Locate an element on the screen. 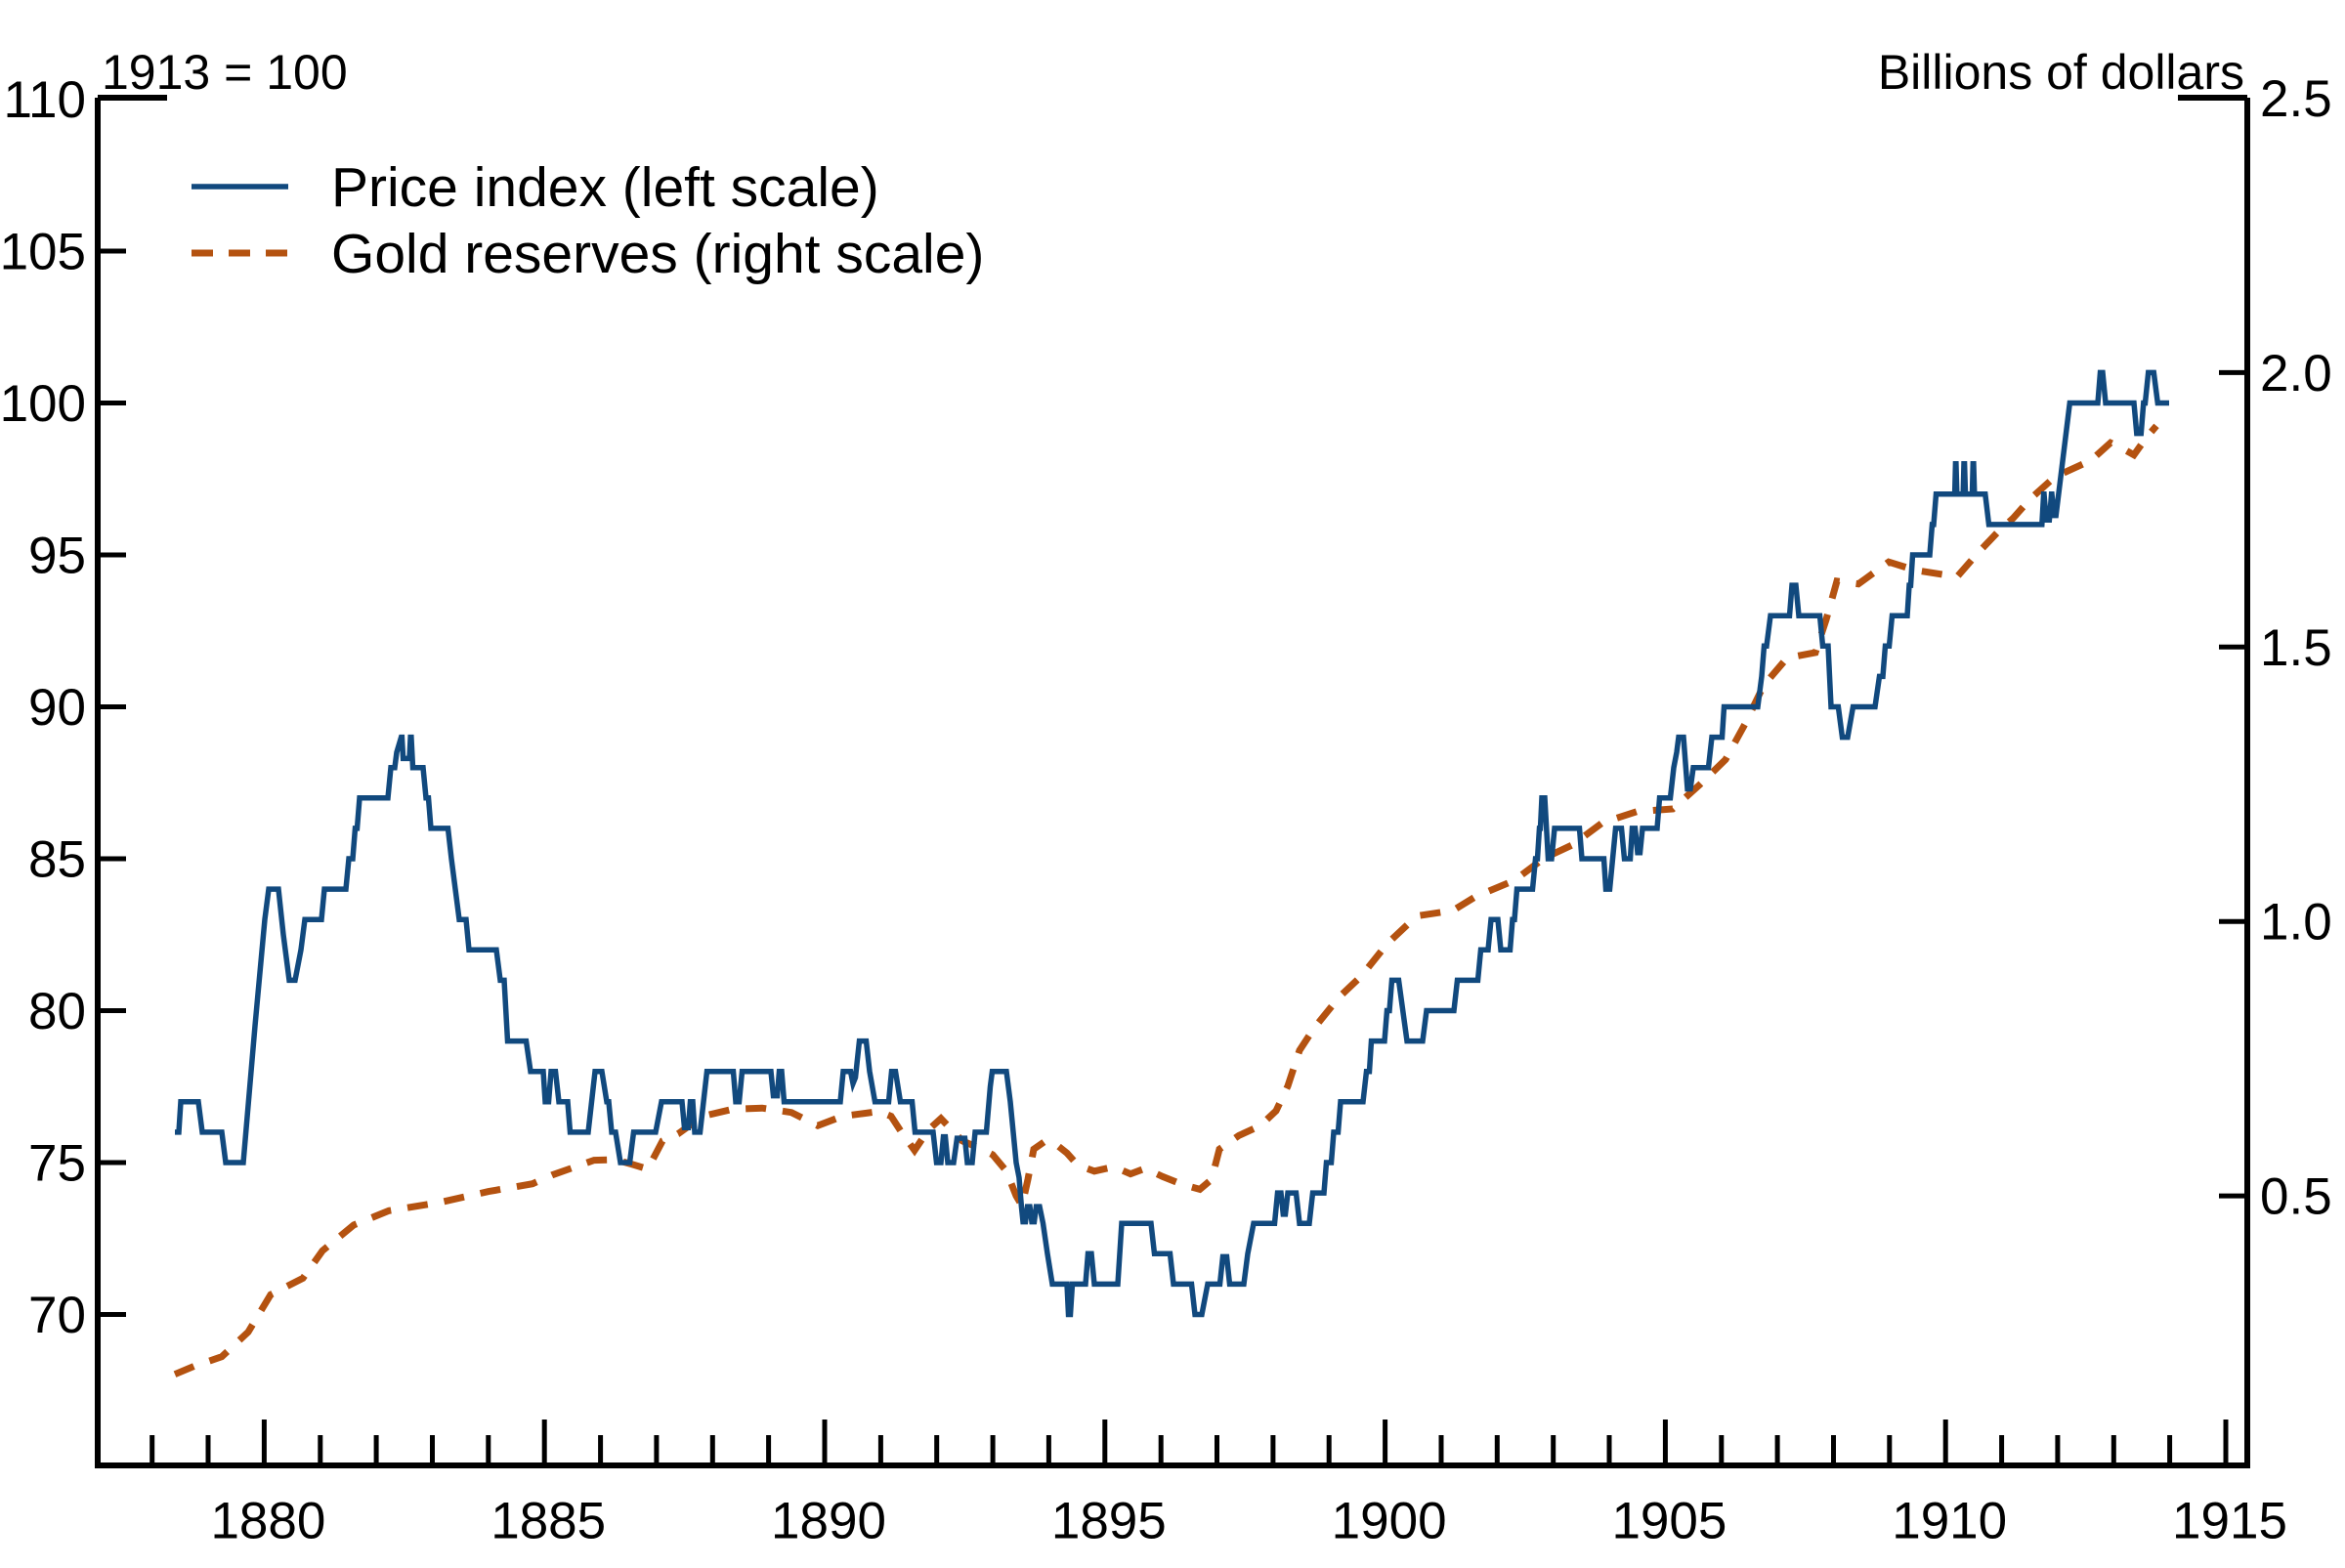  svg-text: 1915 is located at coordinates (2229, 1521).